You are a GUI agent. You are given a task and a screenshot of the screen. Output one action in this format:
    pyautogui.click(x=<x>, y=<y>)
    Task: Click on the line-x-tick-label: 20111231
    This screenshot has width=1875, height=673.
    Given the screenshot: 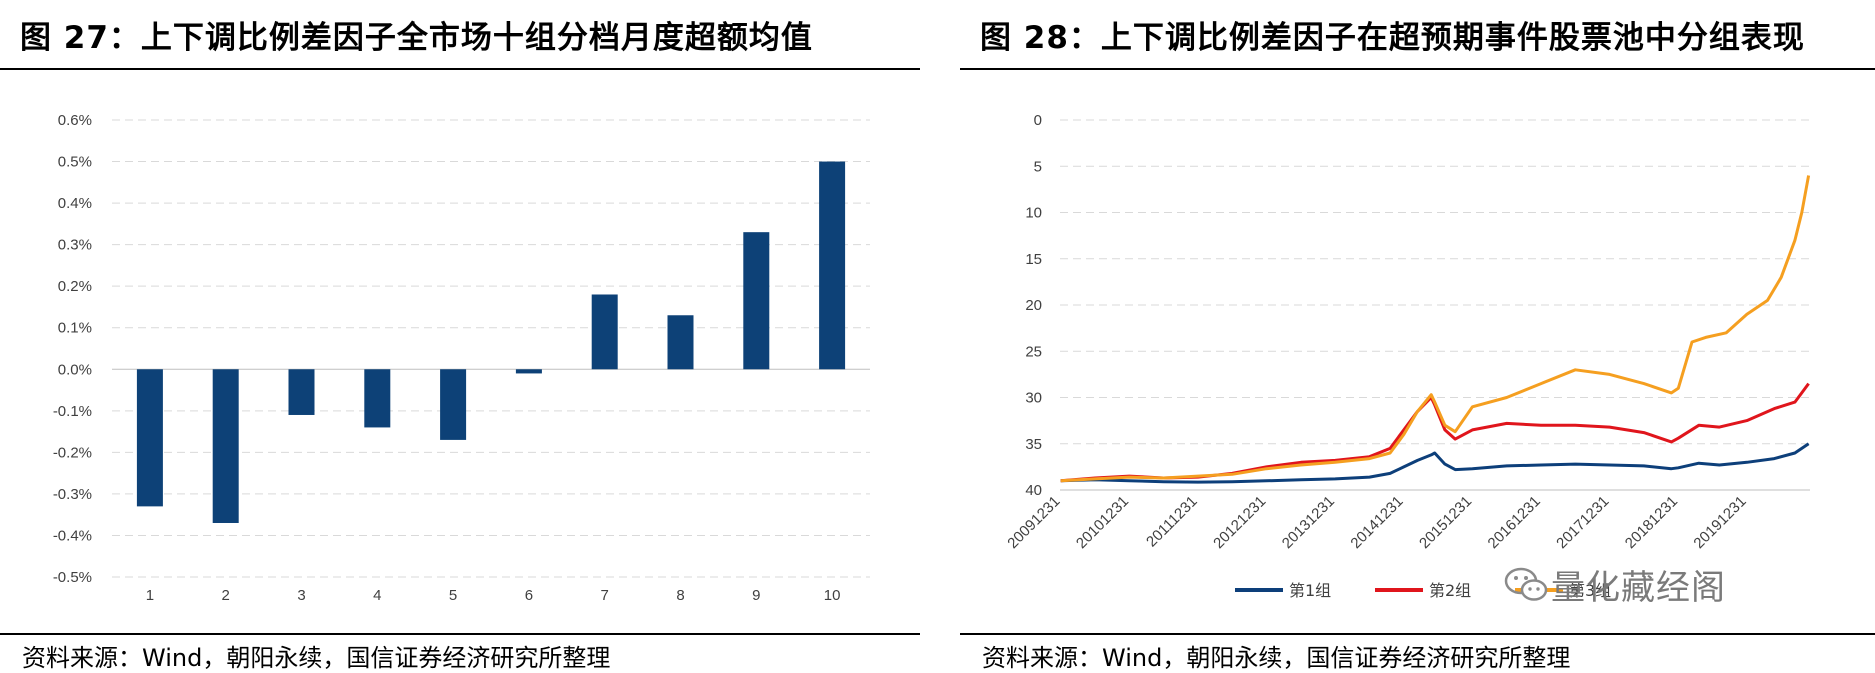 What is the action you would take?
    pyautogui.click(x=1172, y=522)
    